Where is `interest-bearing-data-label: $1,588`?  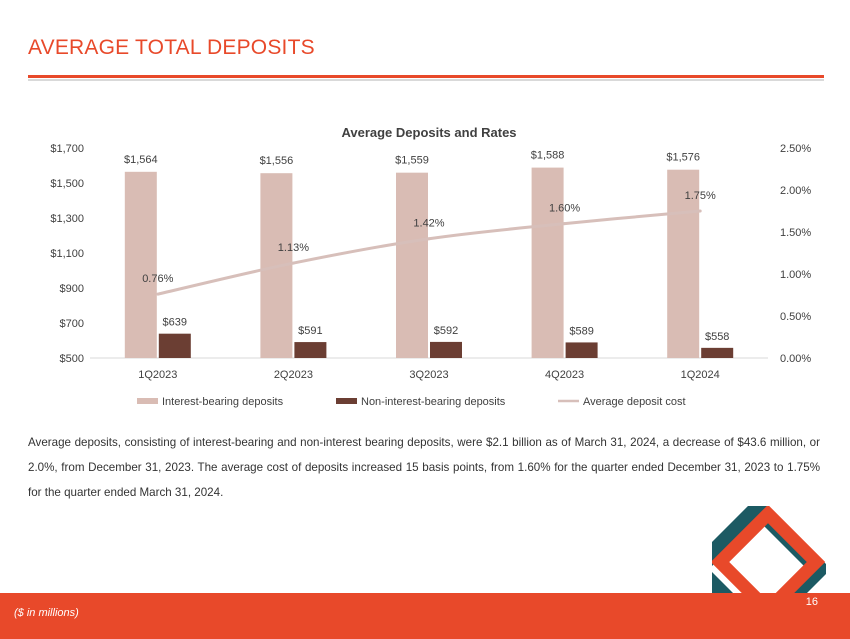
interest-bearing-data-label: $1,588 is located at coordinates (548, 156).